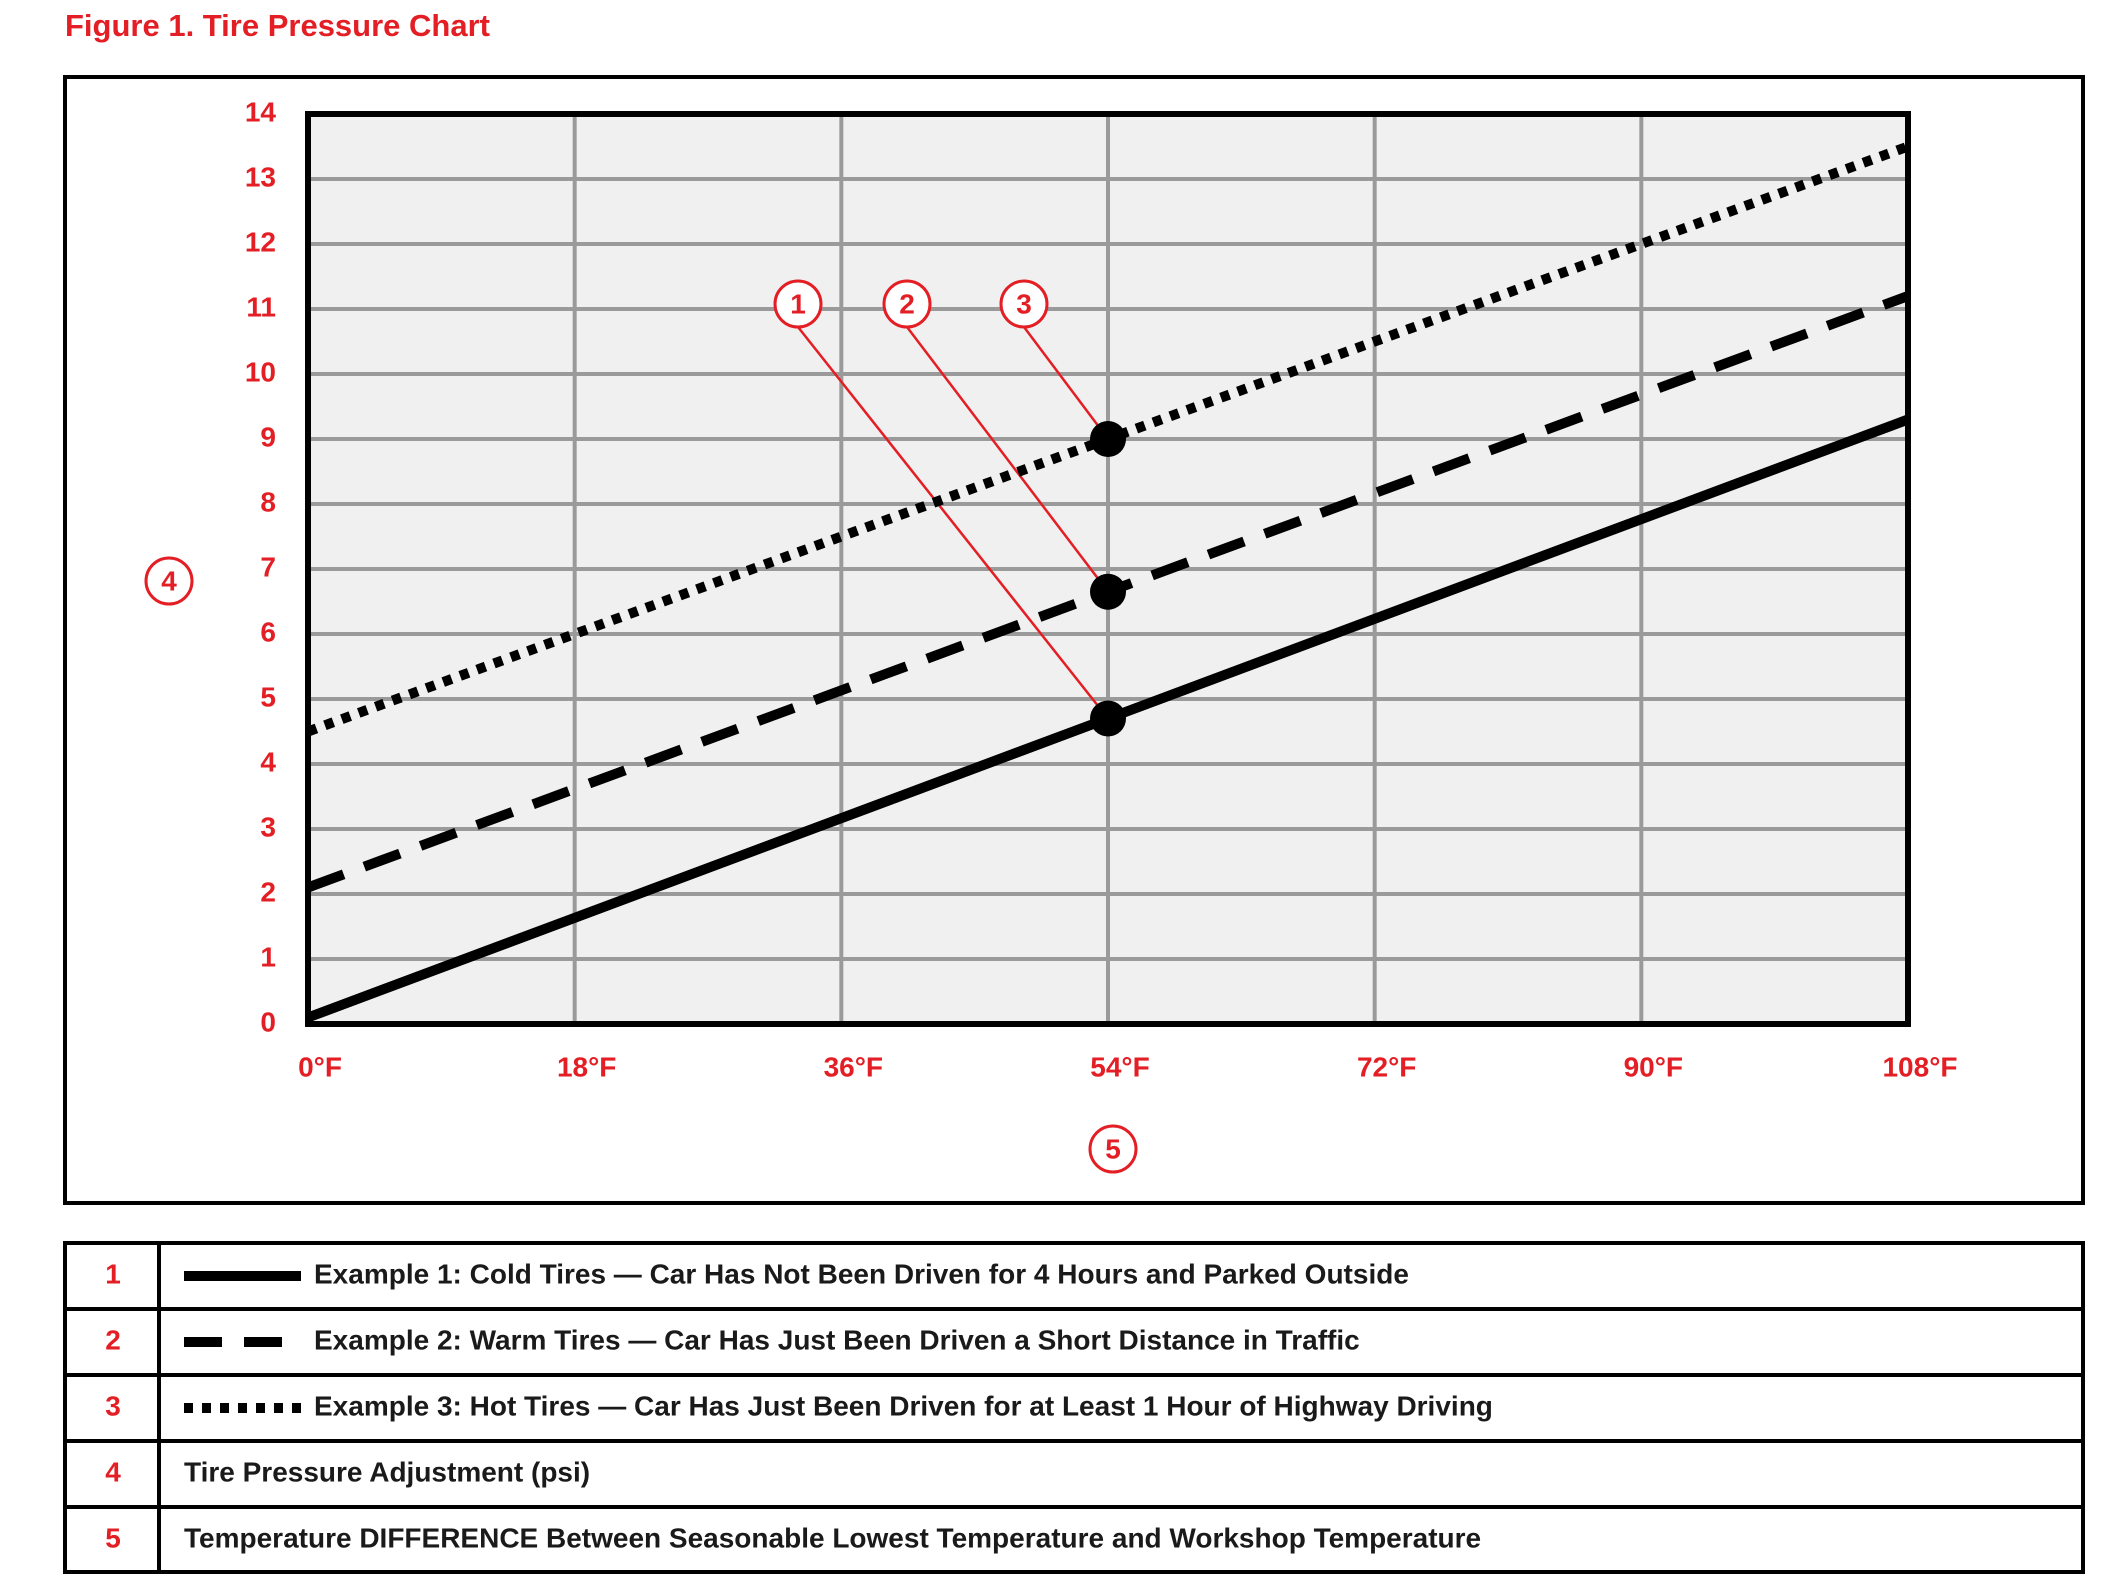 The image size is (2108, 1587). I want to click on y-axis-label: Tire Pressure Adjustment (psi), so click(387, 1471).